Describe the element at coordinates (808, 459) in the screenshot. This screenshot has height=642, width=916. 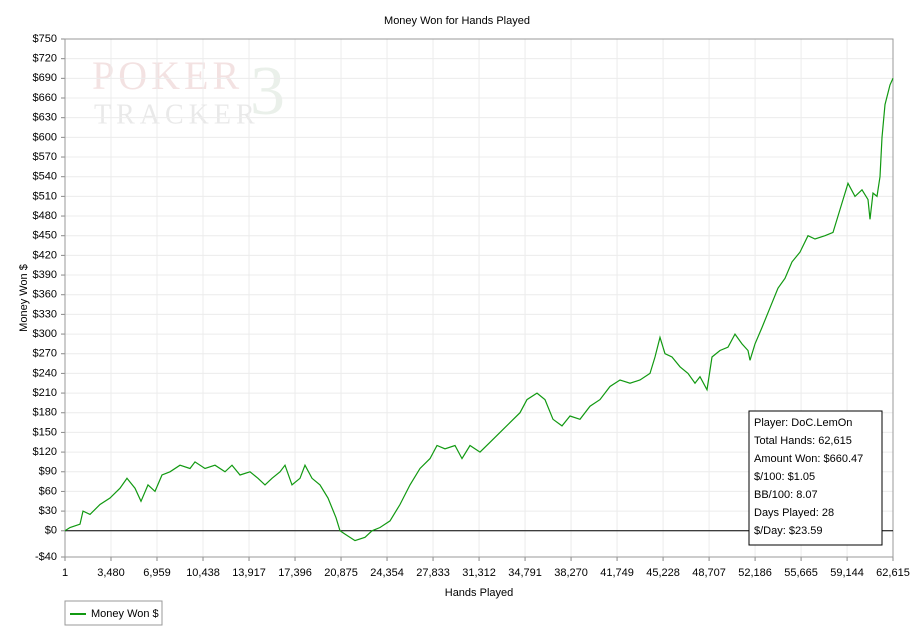
I see `stats-line: Amount Won: $660.47` at that location.